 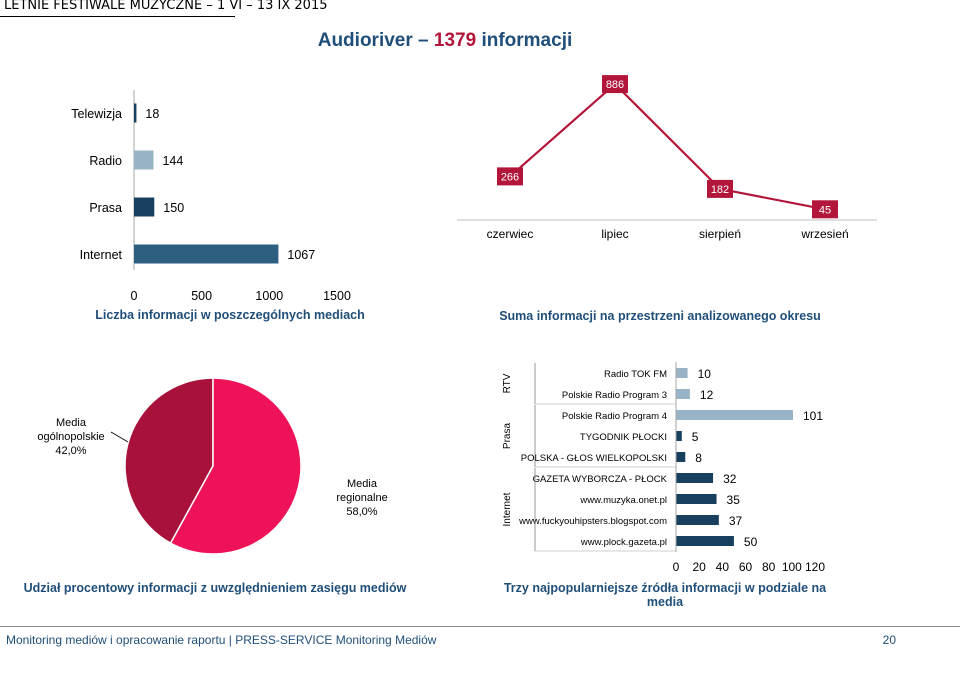 I want to click on chart4-bar-polska-g-os-wielkopolski, so click(x=681, y=457).